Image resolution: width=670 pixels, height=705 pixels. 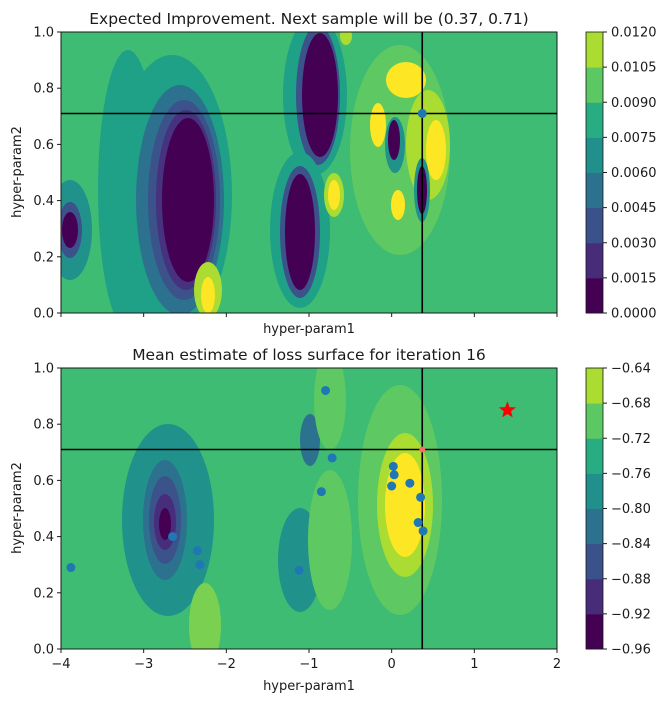 What do you see at coordinates (474, 664) in the screenshot?
I see `x-tick-label: 1` at bounding box center [474, 664].